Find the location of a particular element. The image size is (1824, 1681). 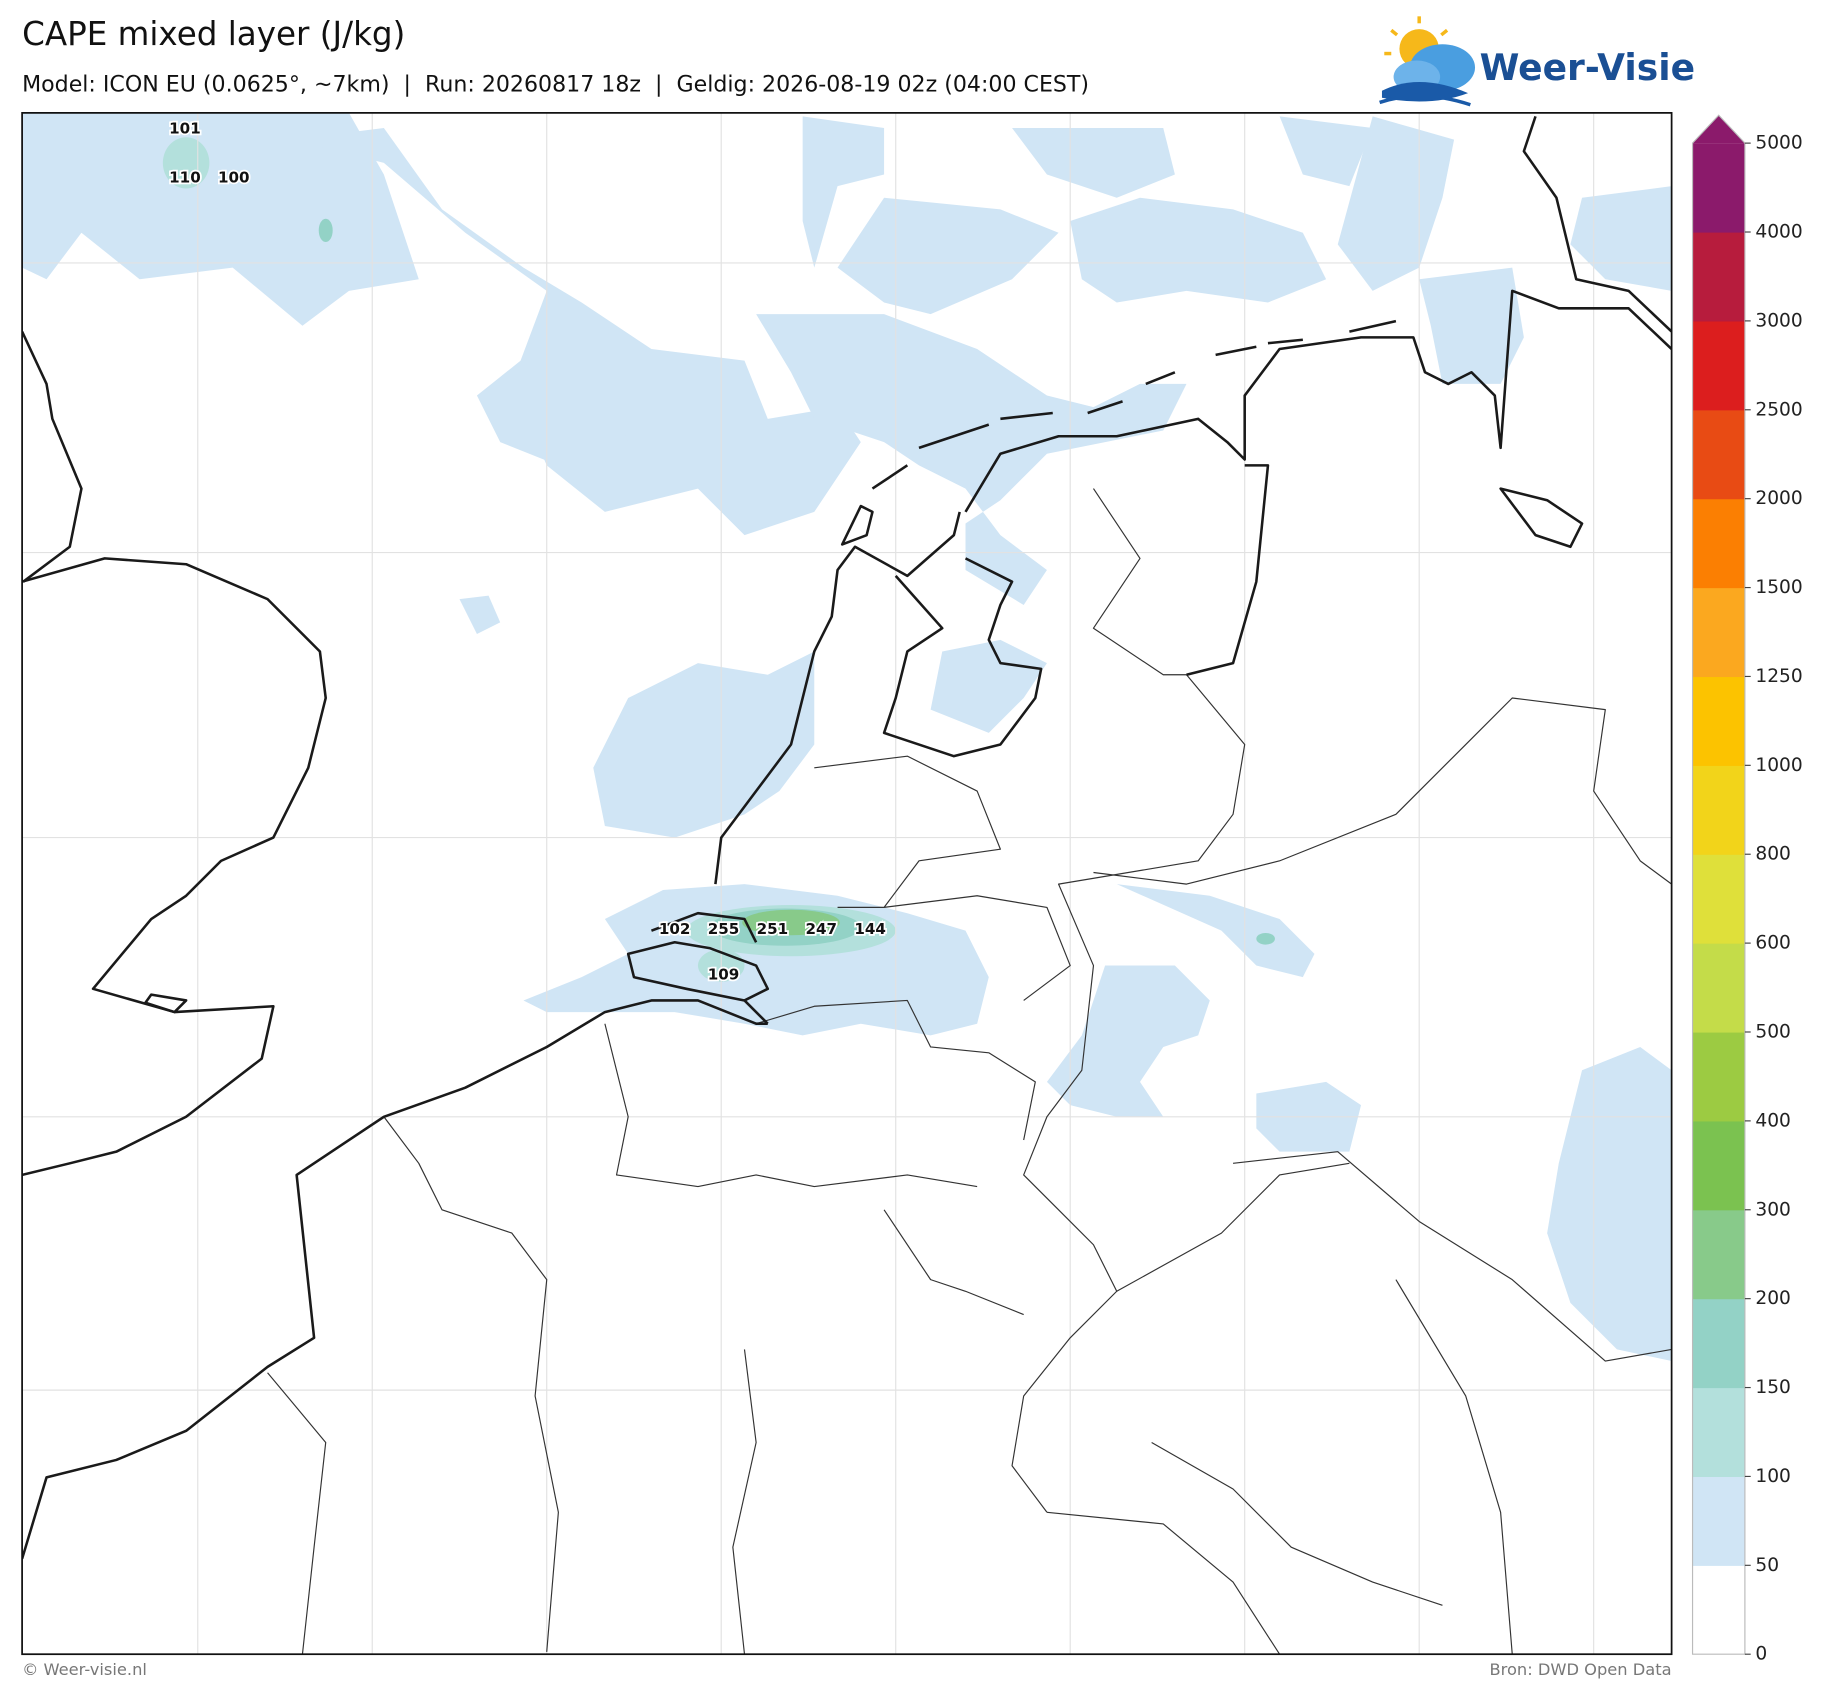

footer-right: Bron: DWD Open Data is located at coordinates (1580, 1669).